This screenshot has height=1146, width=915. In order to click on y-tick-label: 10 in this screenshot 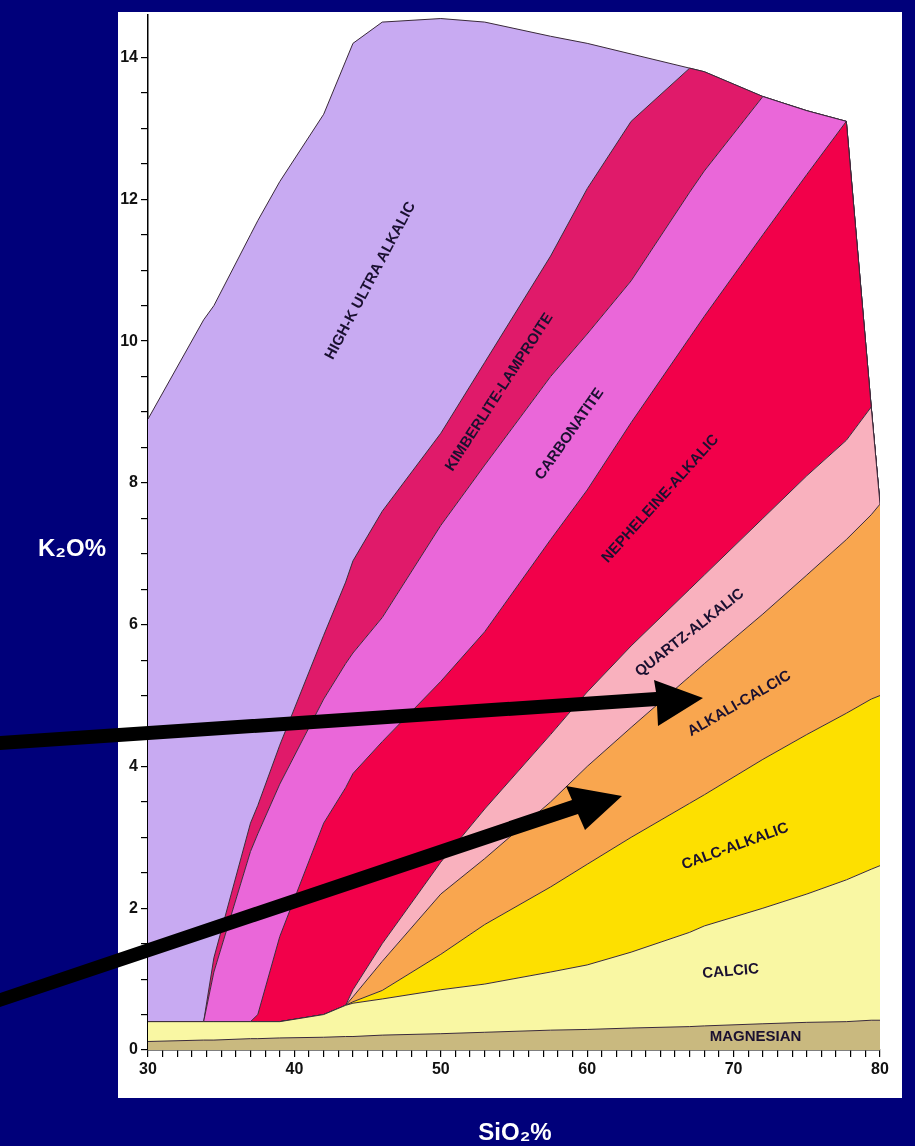, I will do `click(129, 340)`.